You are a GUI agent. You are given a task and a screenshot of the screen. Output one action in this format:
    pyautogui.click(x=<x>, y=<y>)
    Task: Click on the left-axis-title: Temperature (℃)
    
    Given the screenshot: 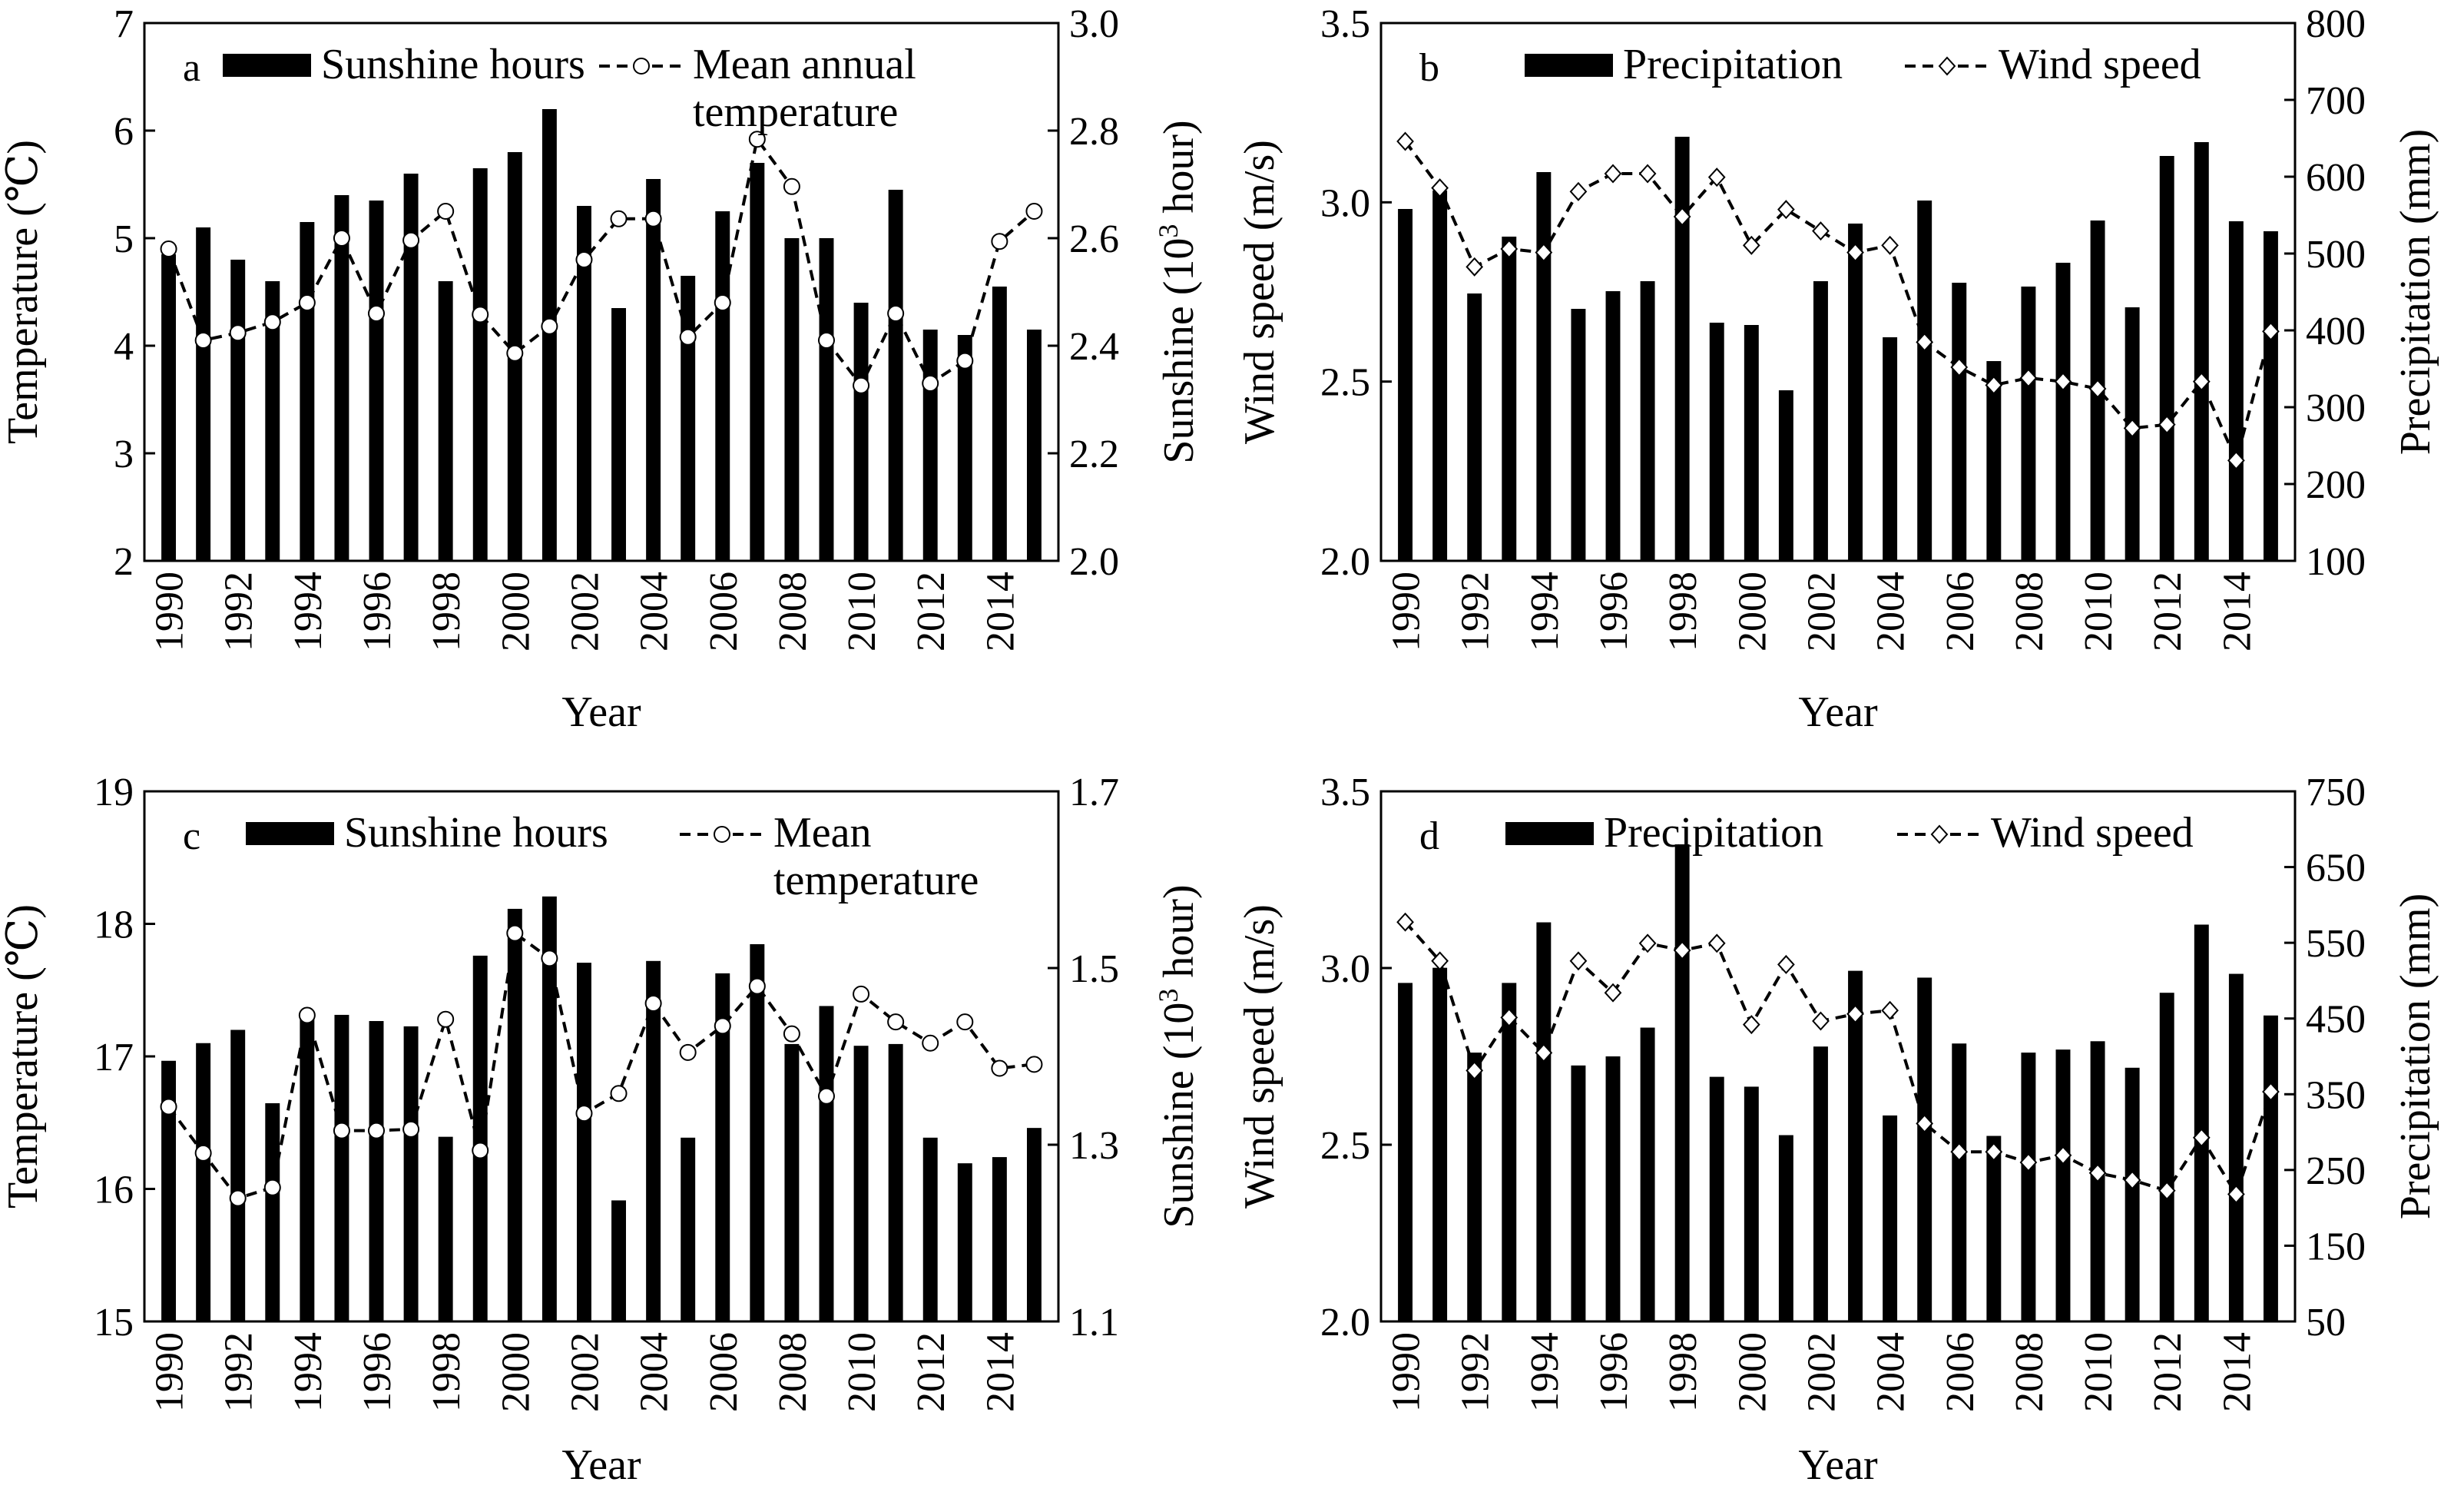 What is the action you would take?
    pyautogui.click(x=23, y=292)
    